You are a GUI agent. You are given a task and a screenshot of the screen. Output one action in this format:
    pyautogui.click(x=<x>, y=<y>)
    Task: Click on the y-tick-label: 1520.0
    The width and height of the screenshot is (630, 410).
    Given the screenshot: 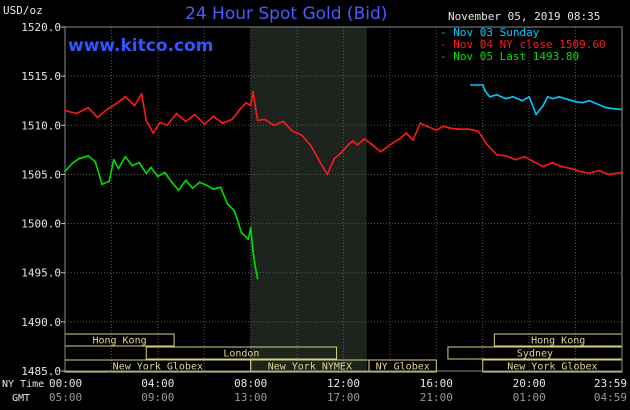 What is the action you would take?
    pyautogui.click(x=41, y=27)
    